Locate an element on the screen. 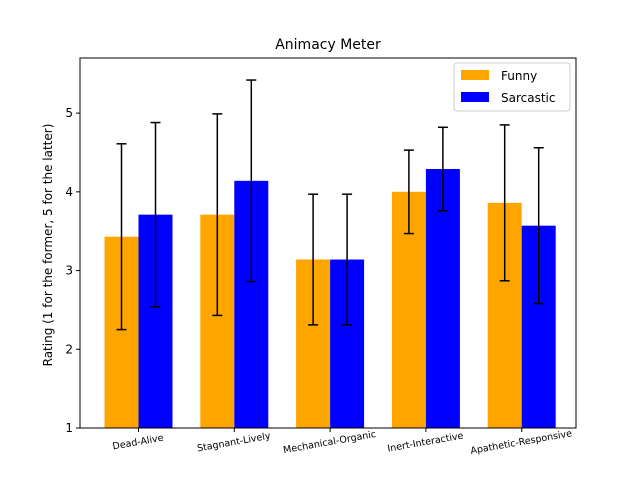 The width and height of the screenshot is (640, 480). y-axis: 1 2 3 4 5 is located at coordinates (72, 270).